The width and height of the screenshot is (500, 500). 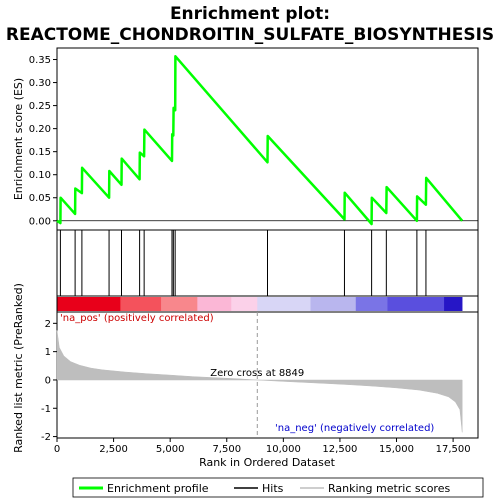 I want to click on hit-lines, so click(x=243, y=263).